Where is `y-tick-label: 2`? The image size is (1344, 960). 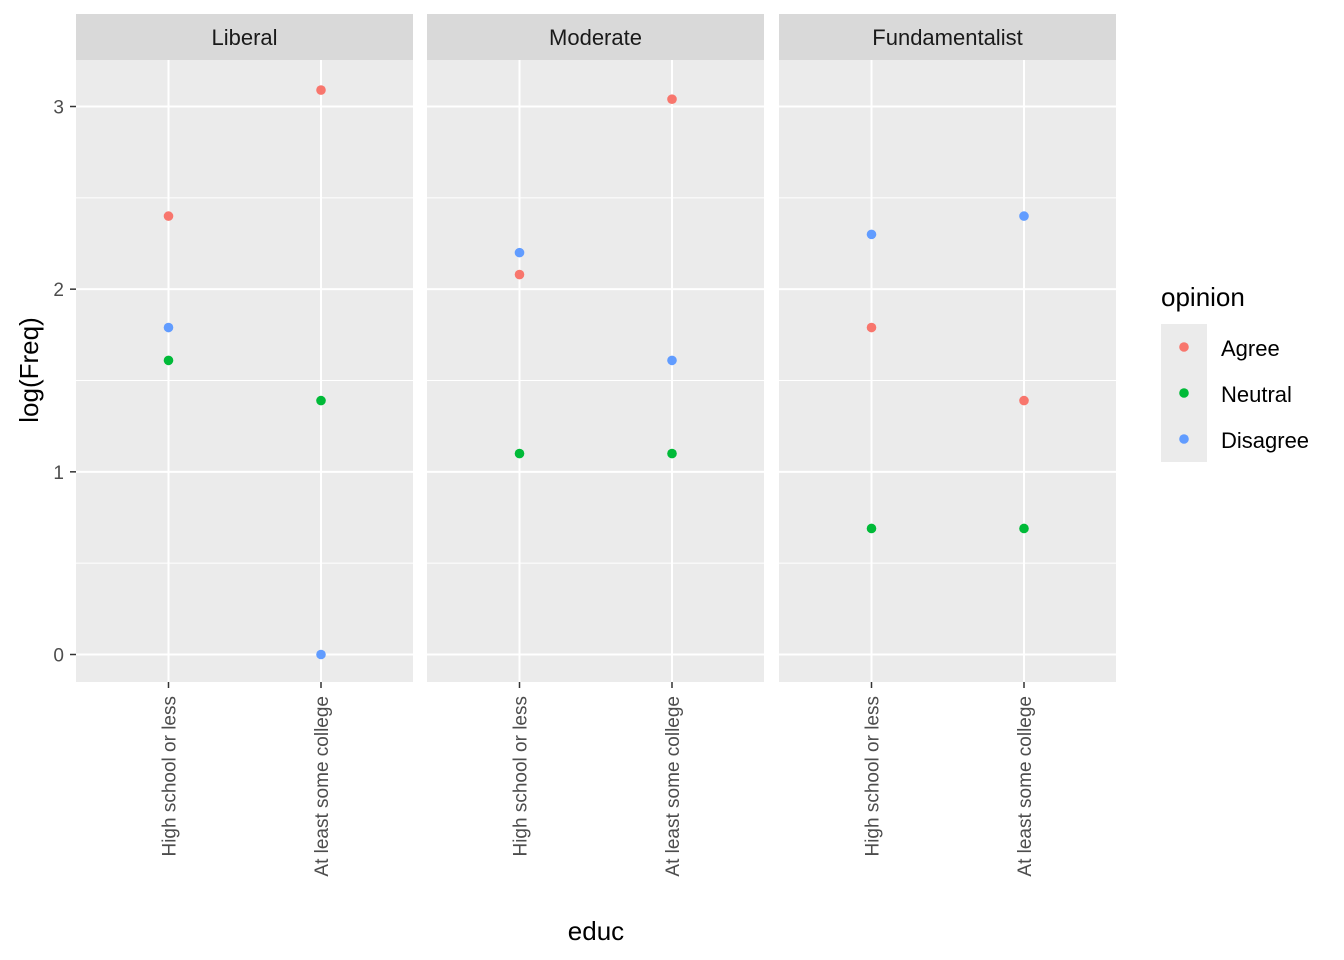
y-tick-label: 2 is located at coordinates (58, 290).